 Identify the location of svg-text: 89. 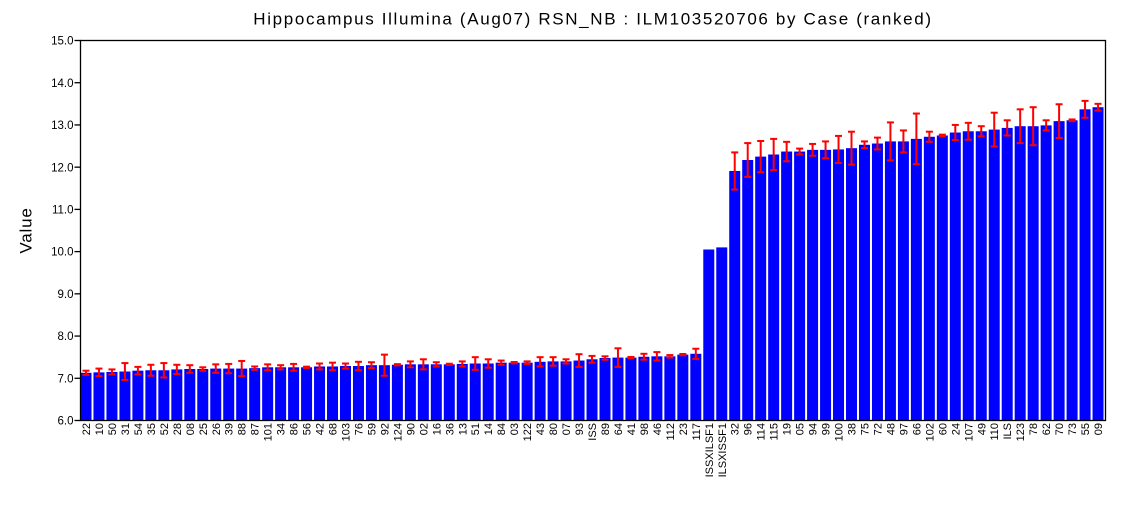
(606, 429).